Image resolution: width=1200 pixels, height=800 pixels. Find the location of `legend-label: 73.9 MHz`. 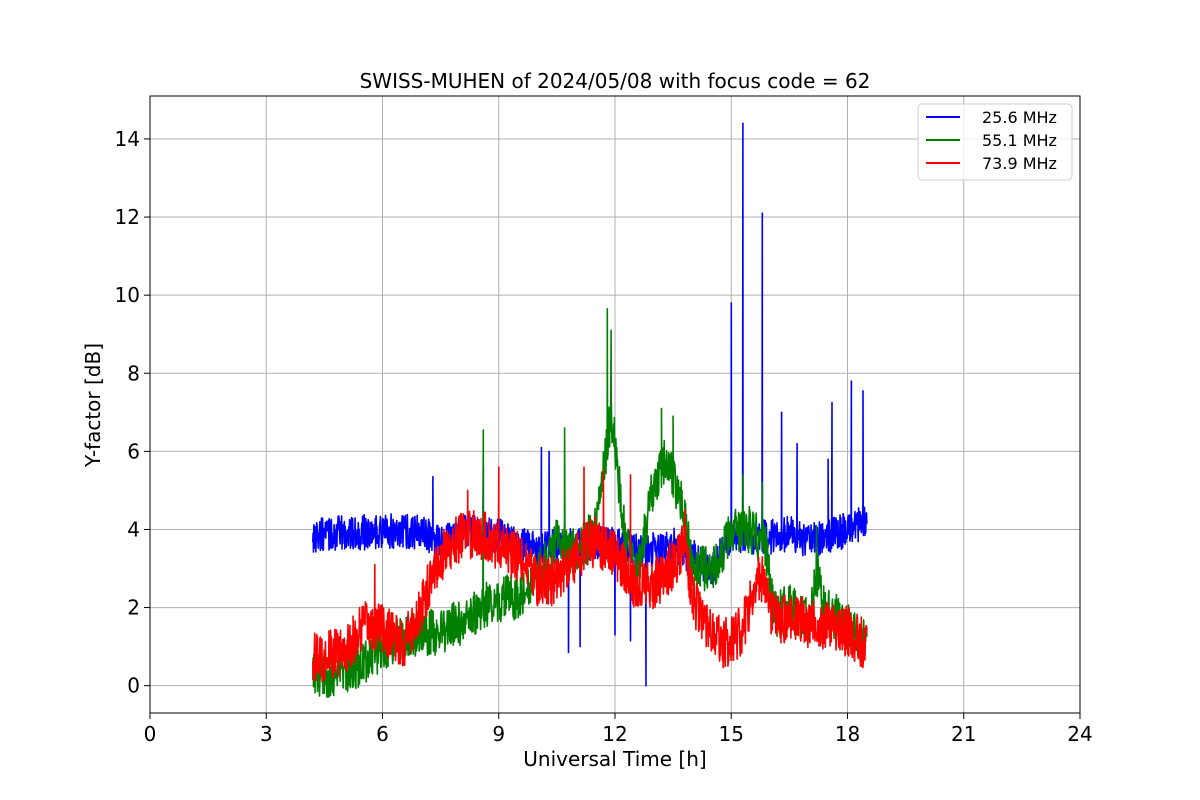

legend-label: 73.9 MHz is located at coordinates (1019, 163).